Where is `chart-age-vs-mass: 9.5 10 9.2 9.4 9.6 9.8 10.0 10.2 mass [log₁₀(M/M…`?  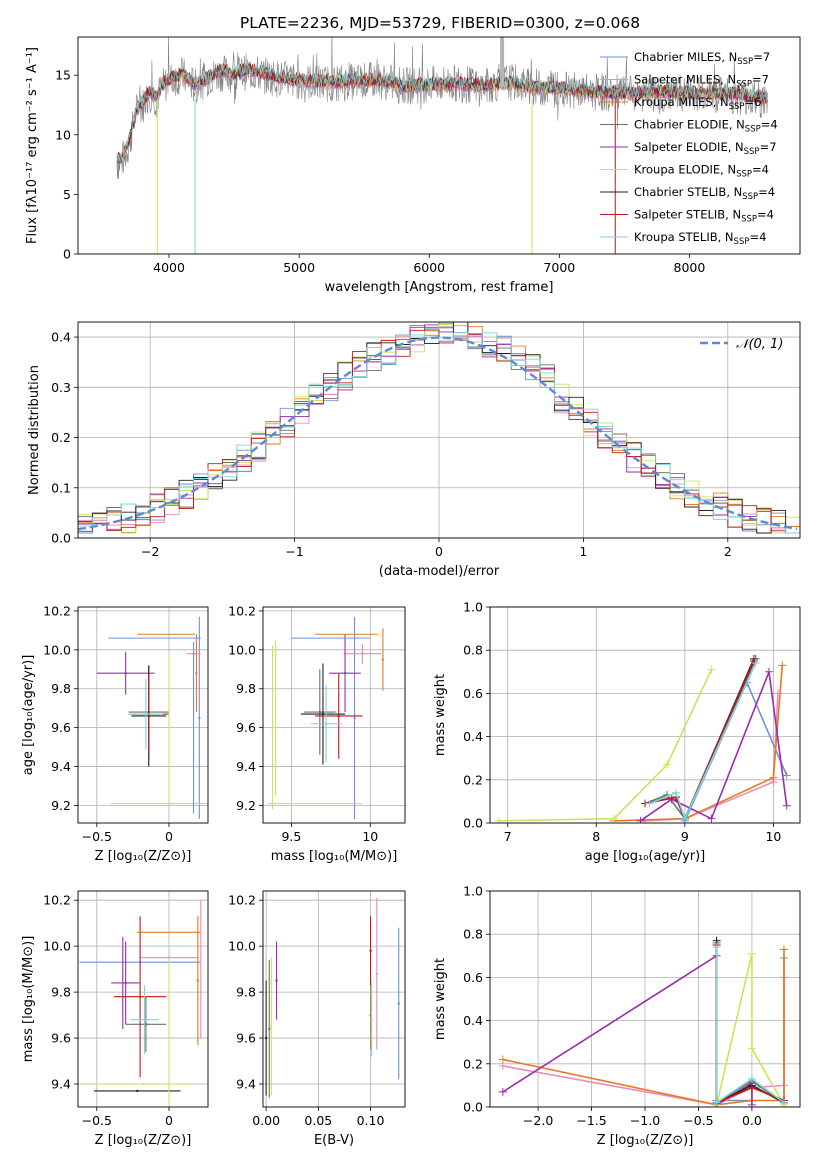
chart-age-vs-mass: 9.5 10 9.2 9.4 9.6 9.8 10.0 10.2 mass [log₁₀(M/M… is located at coordinates (317, 733).